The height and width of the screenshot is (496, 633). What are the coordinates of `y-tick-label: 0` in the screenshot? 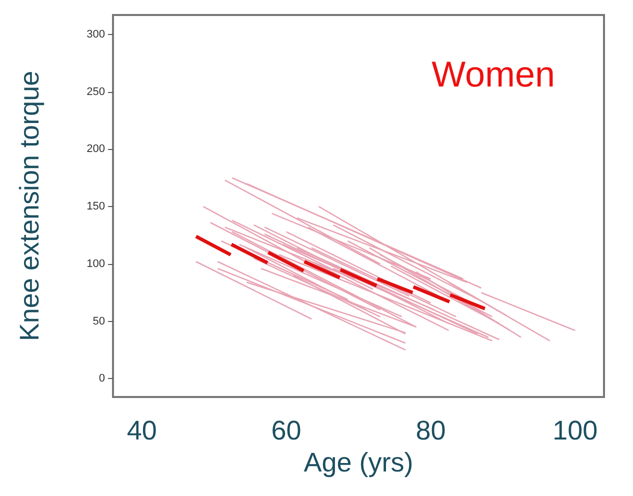 It's located at (101, 378).